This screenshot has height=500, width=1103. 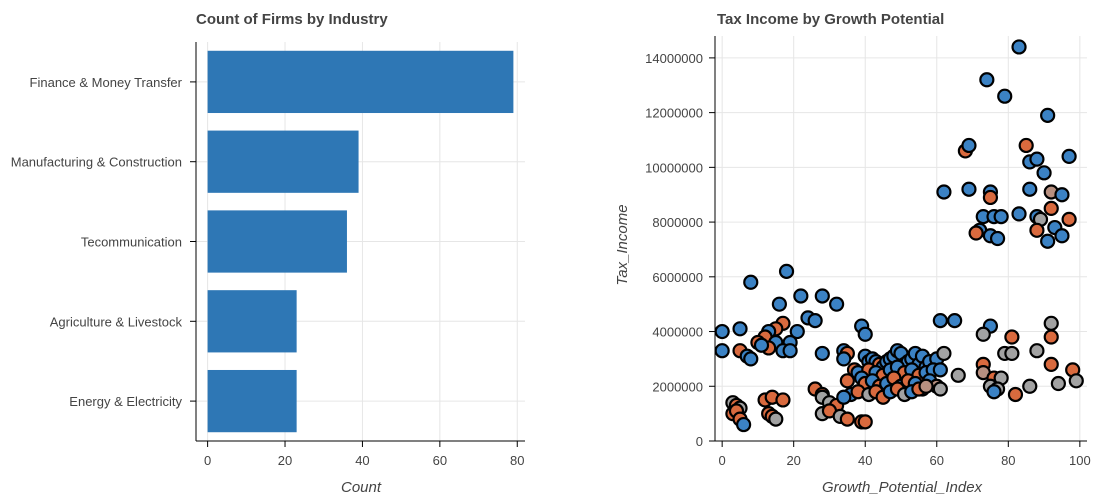 What do you see at coordinates (793, 460) in the screenshot?
I see `scatter-x-tick-label: 20` at bounding box center [793, 460].